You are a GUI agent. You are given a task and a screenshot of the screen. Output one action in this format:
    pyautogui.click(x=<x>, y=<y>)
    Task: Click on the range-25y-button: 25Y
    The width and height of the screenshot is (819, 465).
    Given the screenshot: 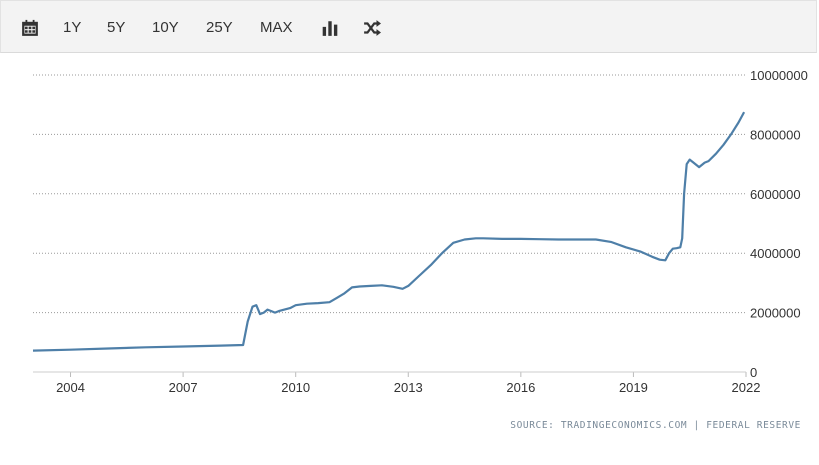 What is the action you would take?
    pyautogui.click(x=219, y=27)
    